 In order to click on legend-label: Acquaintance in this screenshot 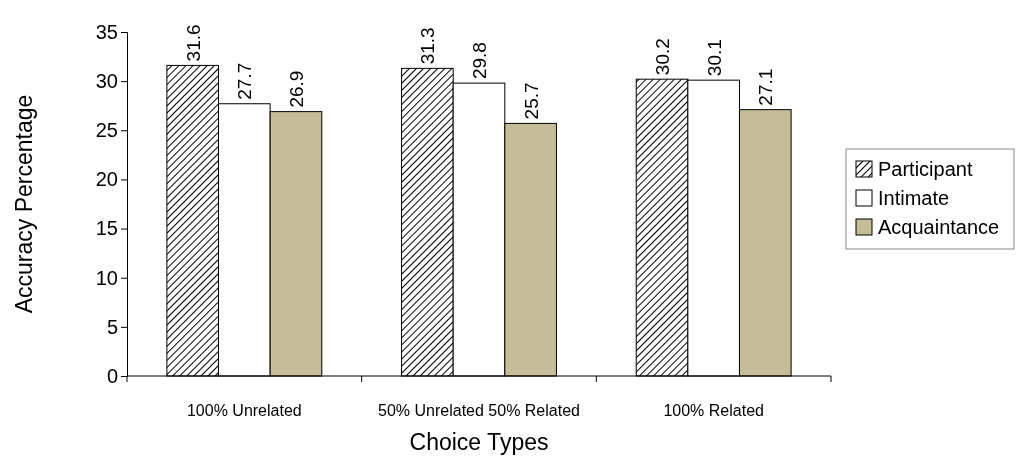, I will do `click(939, 227)`.